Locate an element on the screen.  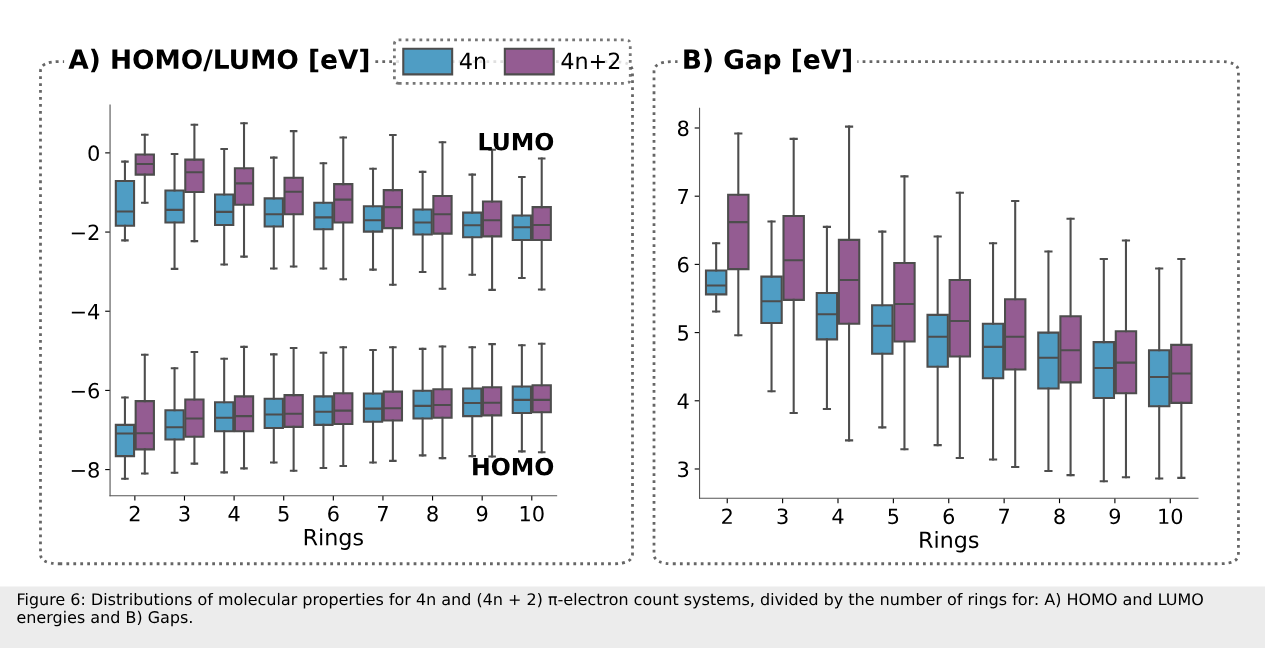
y-tick-label: −8 is located at coordinates (85, 470).